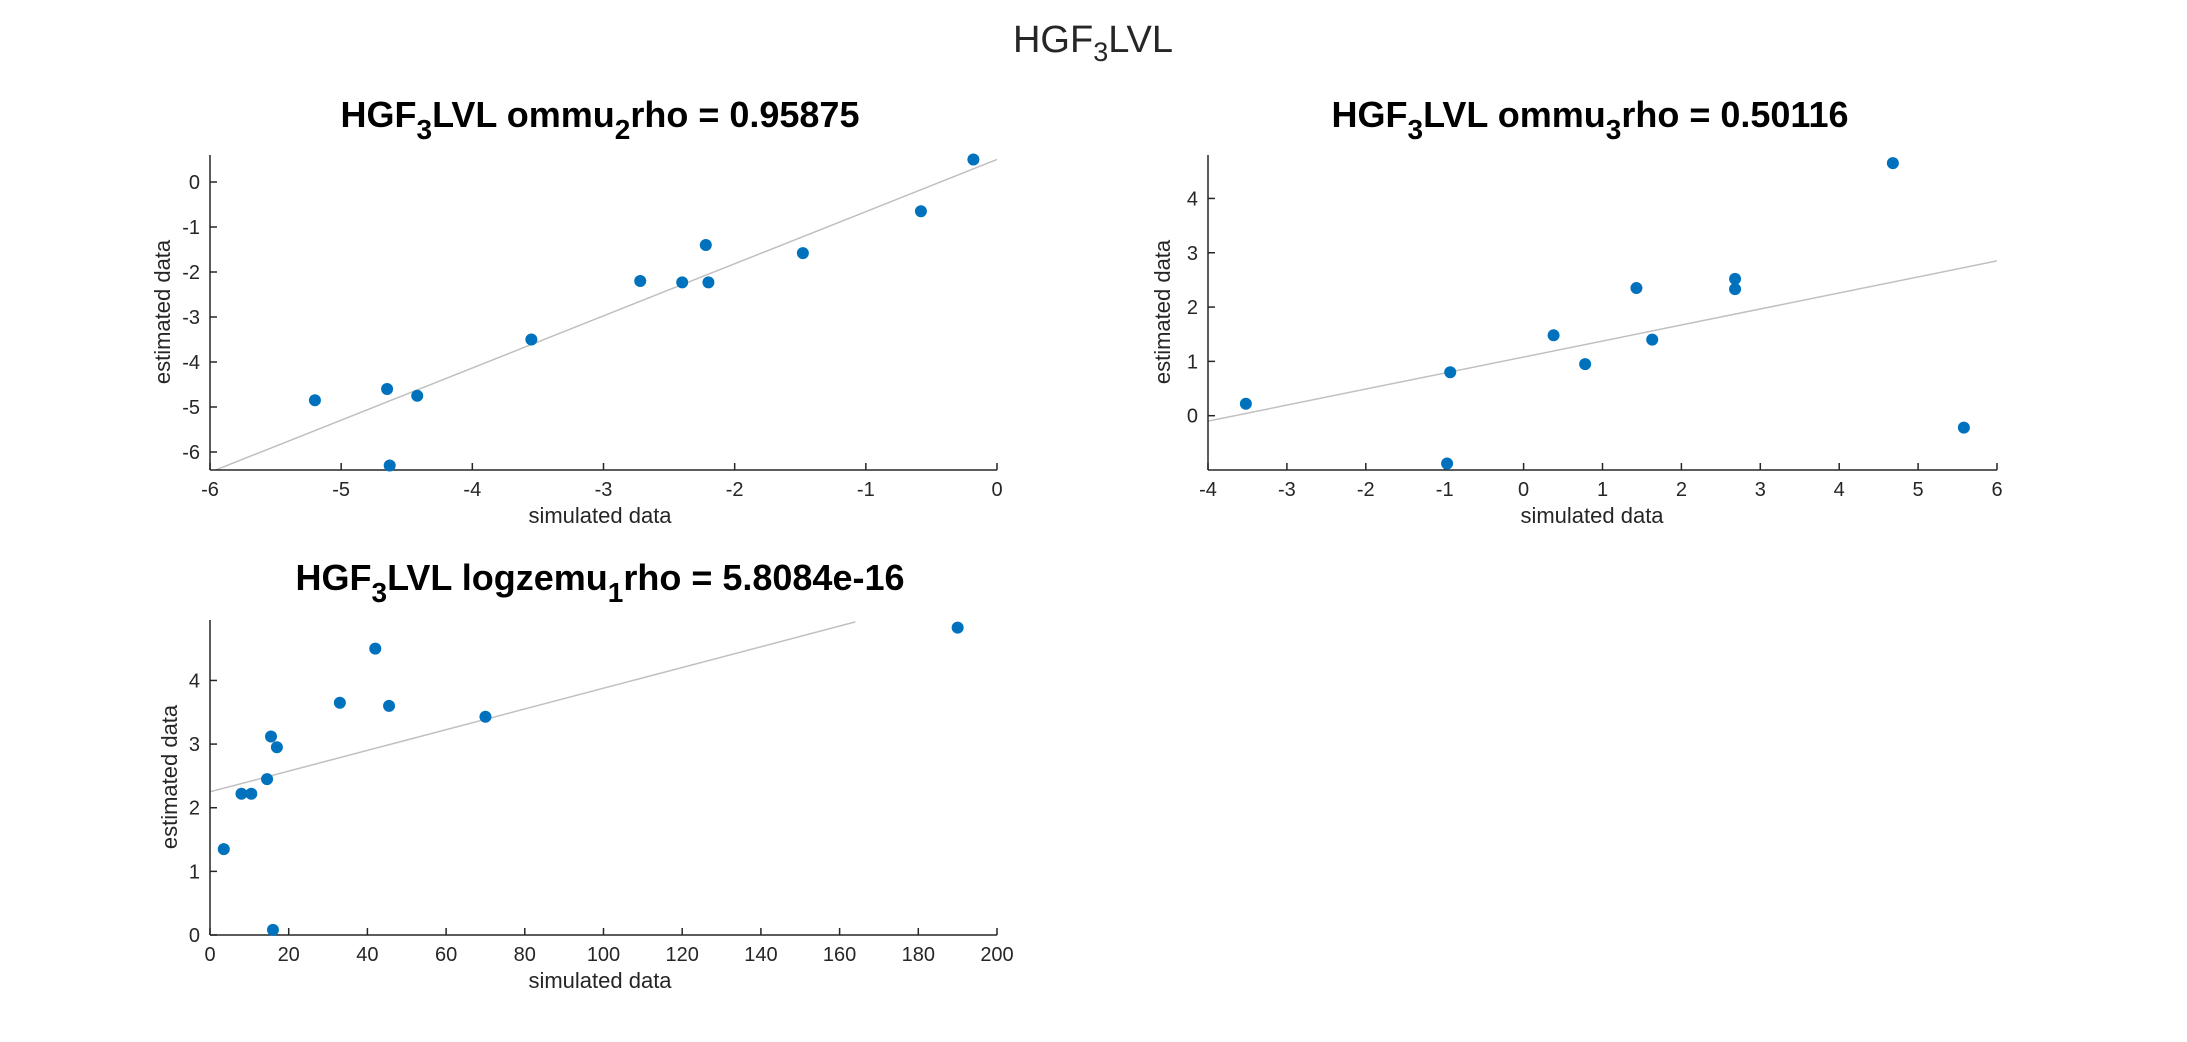 This screenshot has width=2187, height=1042. I want to click on x-tick-label: 80, so click(525, 955).